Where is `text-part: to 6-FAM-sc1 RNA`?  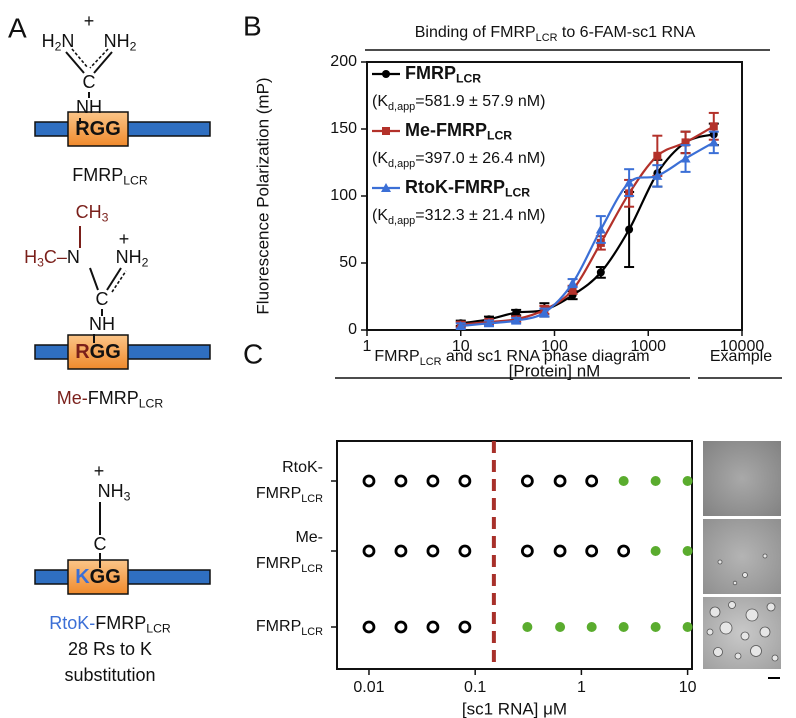
text-part: to 6-FAM-sc1 RNA is located at coordinates (626, 32).